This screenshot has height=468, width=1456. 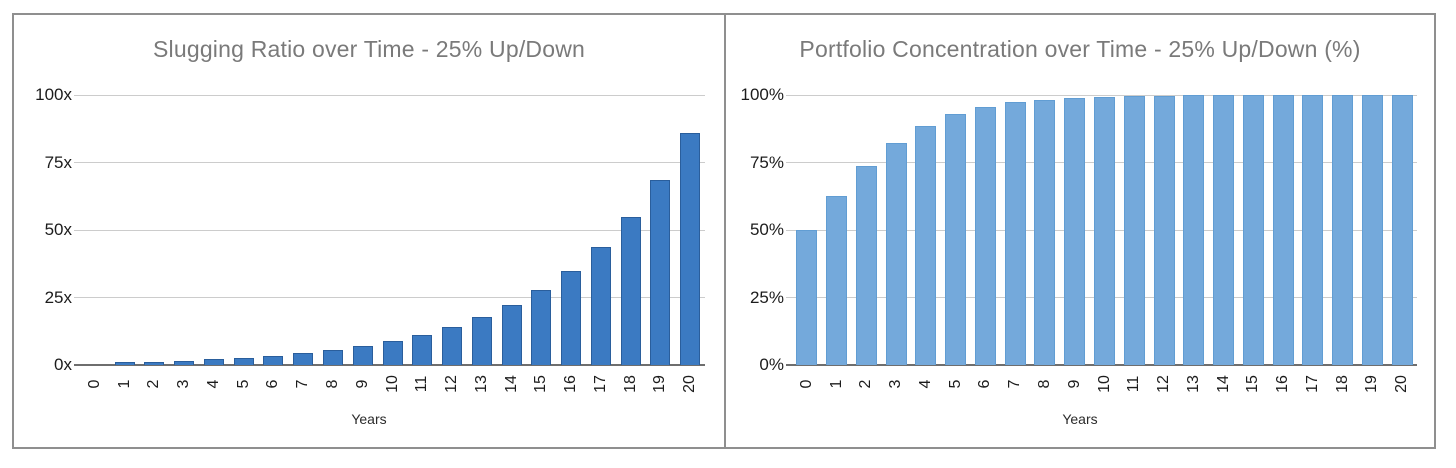 What do you see at coordinates (389, 162) in the screenshot?
I see `gridline-75x` at bounding box center [389, 162].